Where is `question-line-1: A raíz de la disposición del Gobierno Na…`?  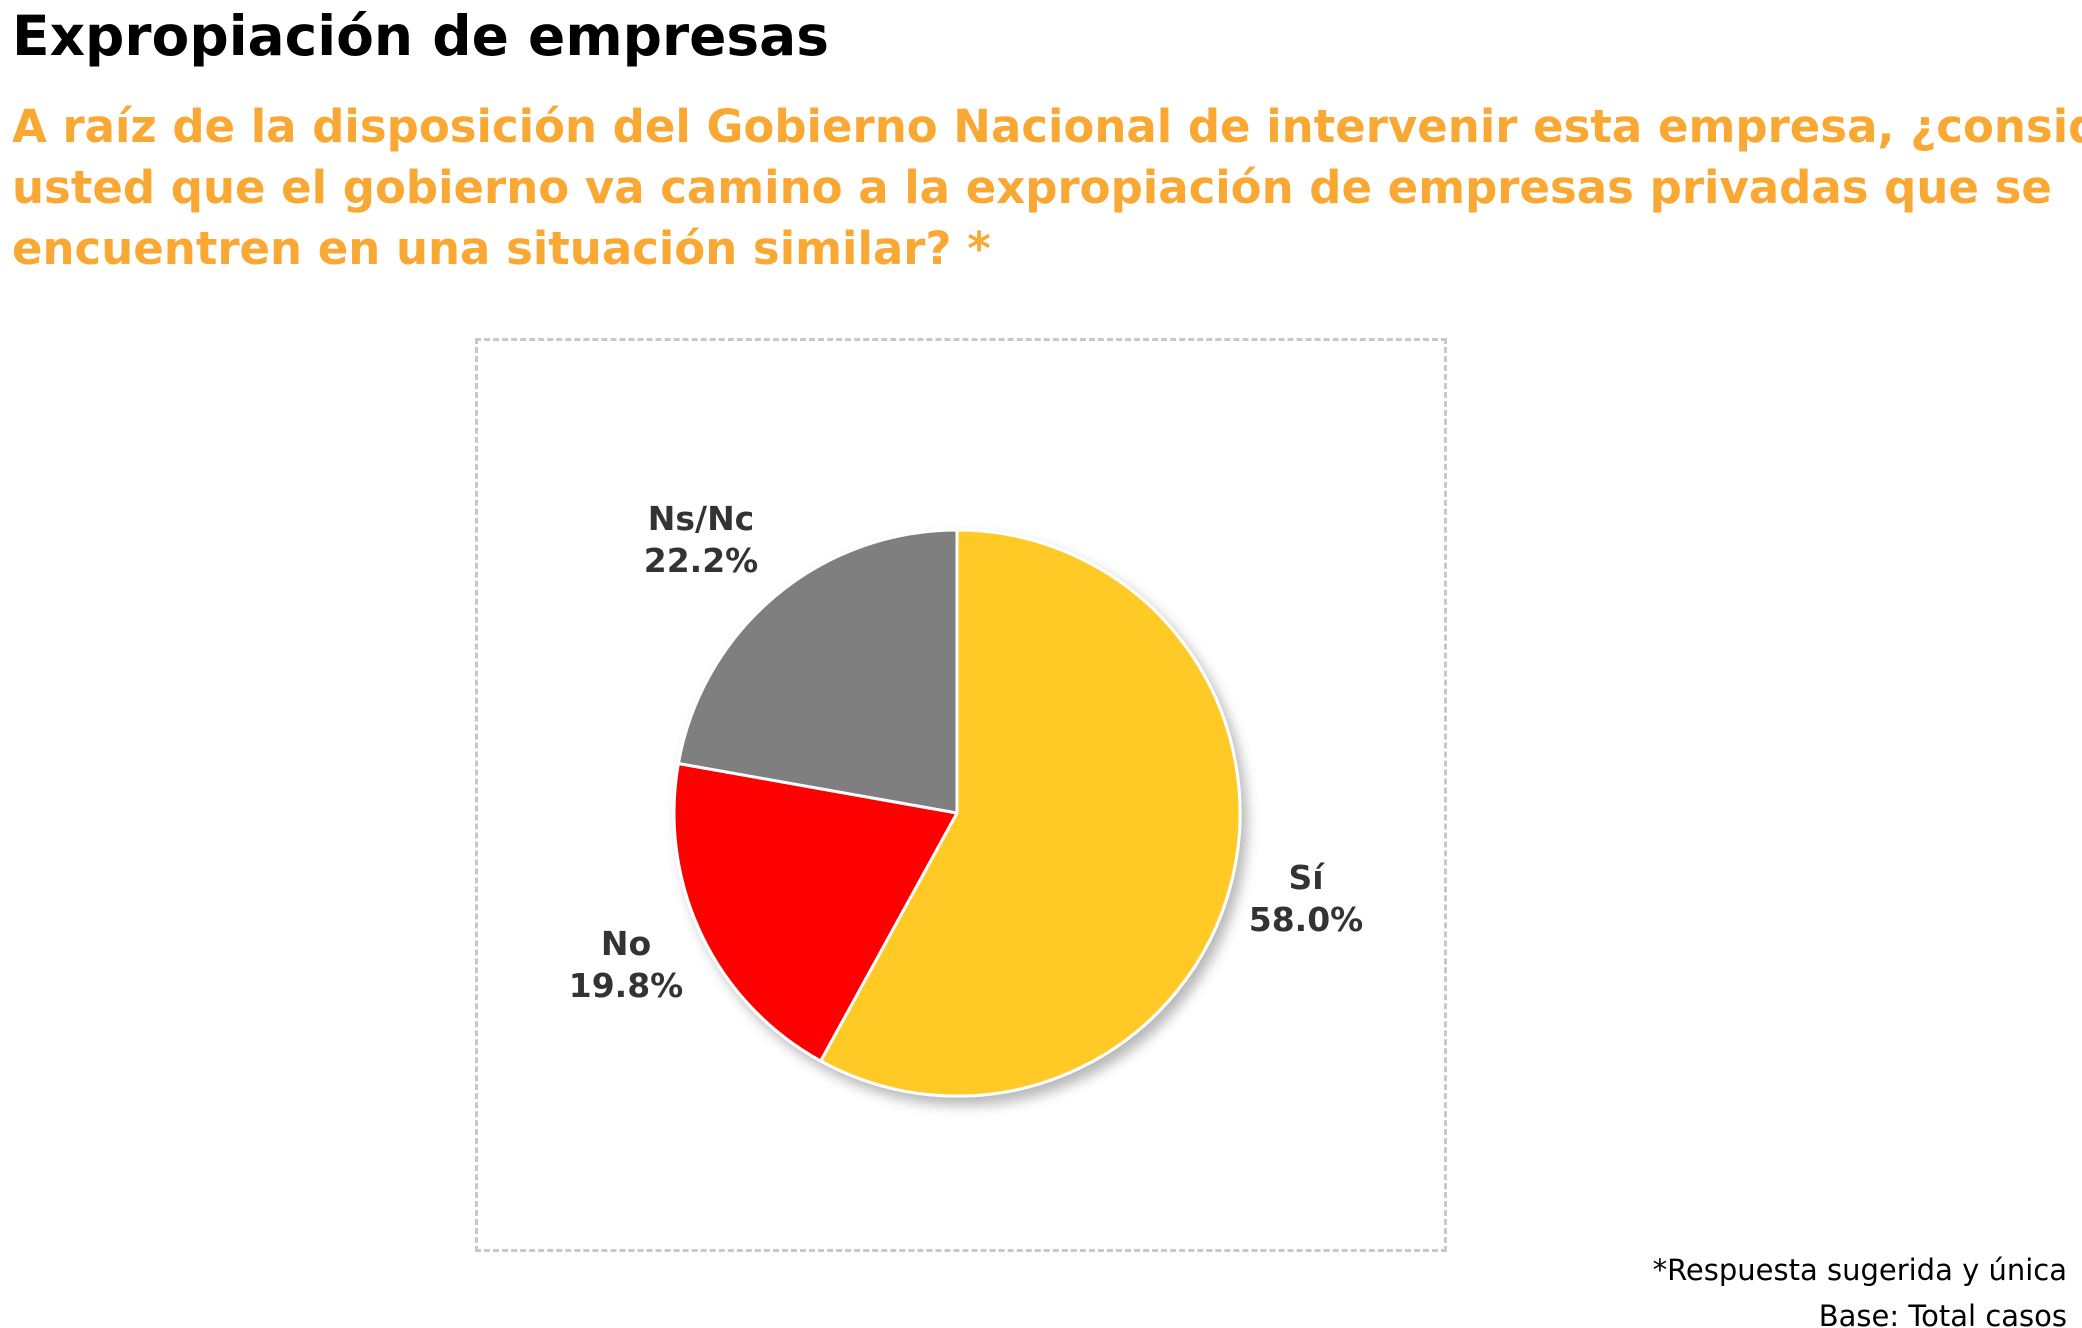 question-line-1: A raíz de la disposición del Gobierno Na… is located at coordinates (1047, 126).